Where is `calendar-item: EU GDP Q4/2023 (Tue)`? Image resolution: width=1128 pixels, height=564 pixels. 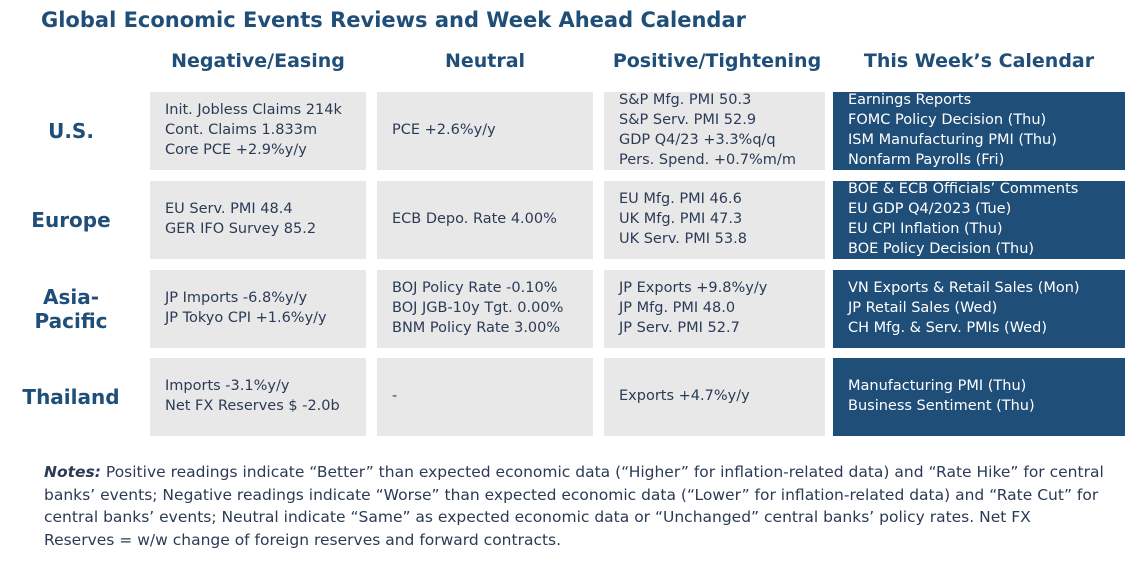
calendar-item: EU GDP Q4/2023 (Tue) is located at coordinates (930, 209).